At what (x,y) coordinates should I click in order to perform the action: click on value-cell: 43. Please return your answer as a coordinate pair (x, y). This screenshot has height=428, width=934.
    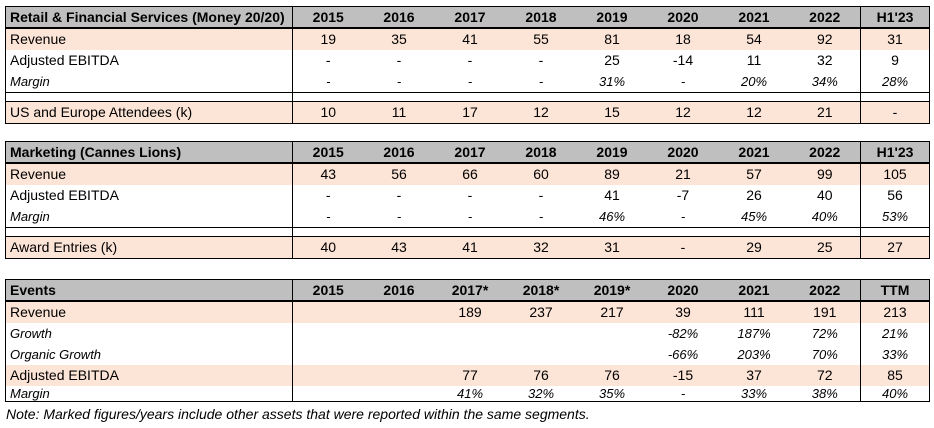
    Looking at the image, I should click on (399, 247).